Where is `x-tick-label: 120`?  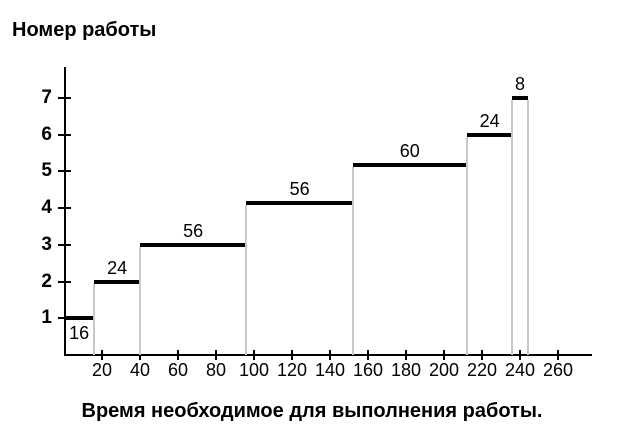
x-tick-label: 120 is located at coordinates (292, 370).